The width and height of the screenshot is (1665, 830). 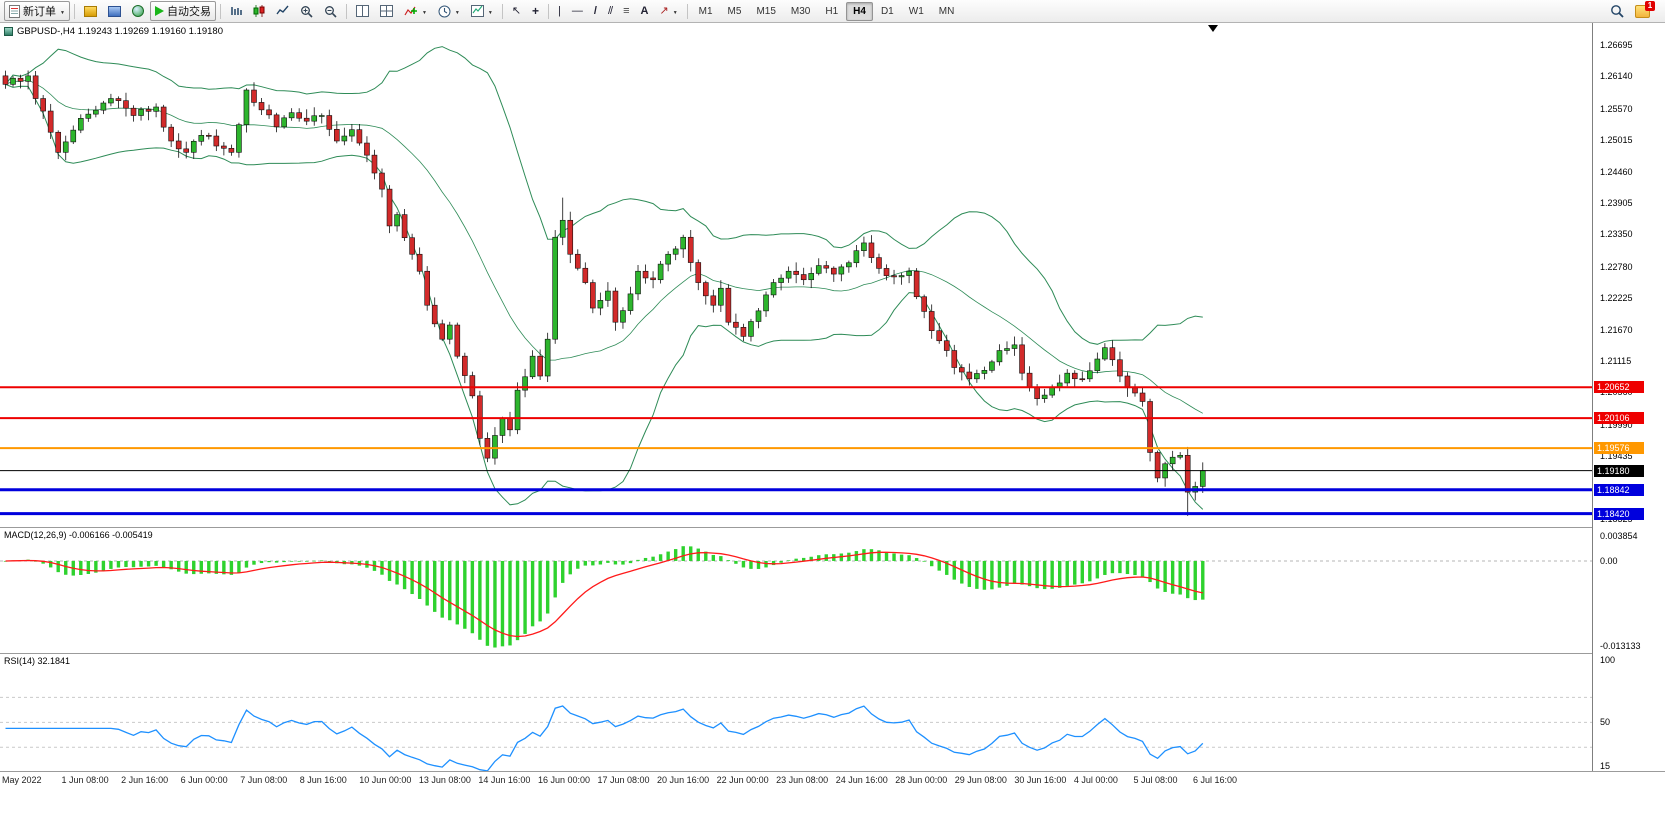 I want to click on indicators-button, so click(x=415, y=11).